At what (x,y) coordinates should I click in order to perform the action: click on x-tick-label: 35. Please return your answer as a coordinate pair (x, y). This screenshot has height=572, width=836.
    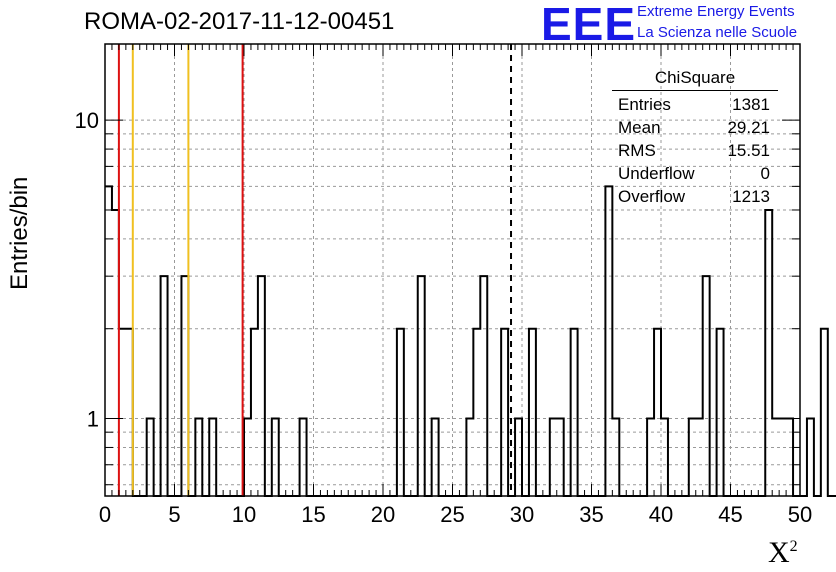
    Looking at the image, I should click on (591, 514).